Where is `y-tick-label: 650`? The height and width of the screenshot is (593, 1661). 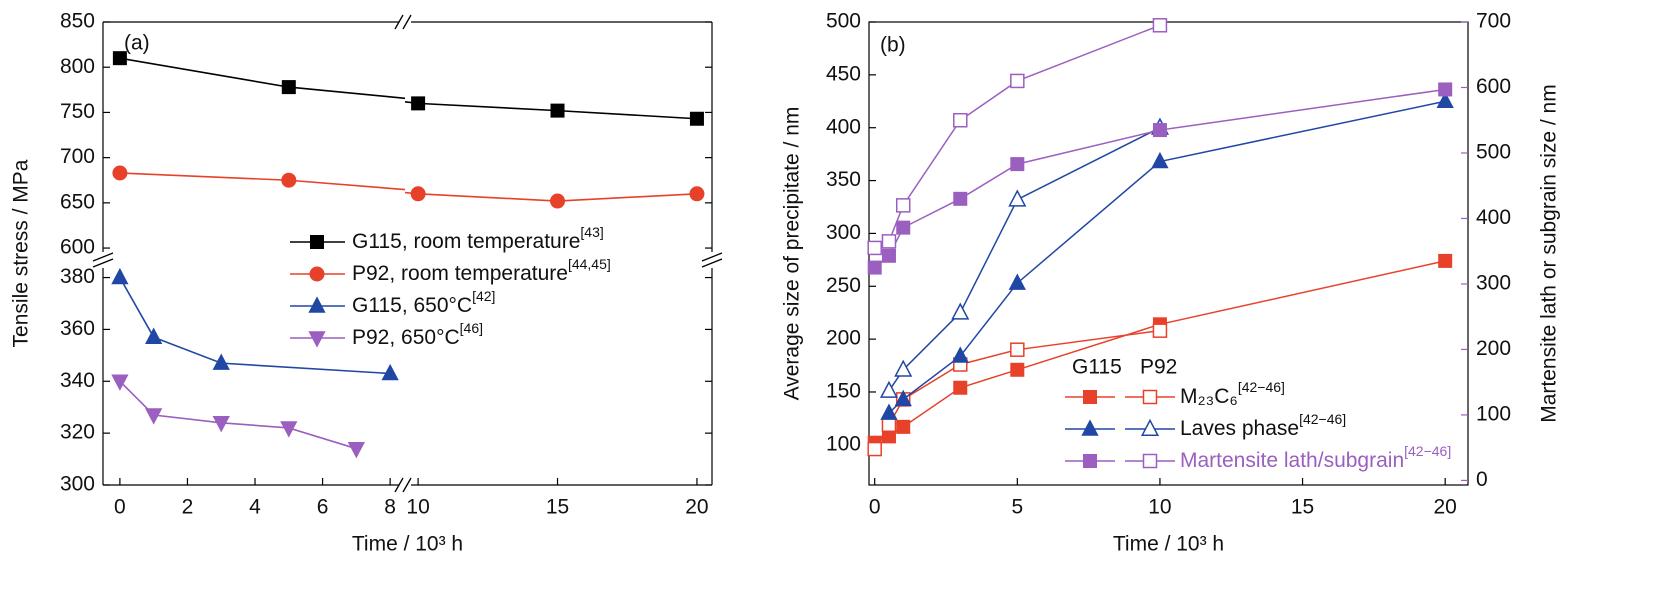
y-tick-label: 650 is located at coordinates (77, 201).